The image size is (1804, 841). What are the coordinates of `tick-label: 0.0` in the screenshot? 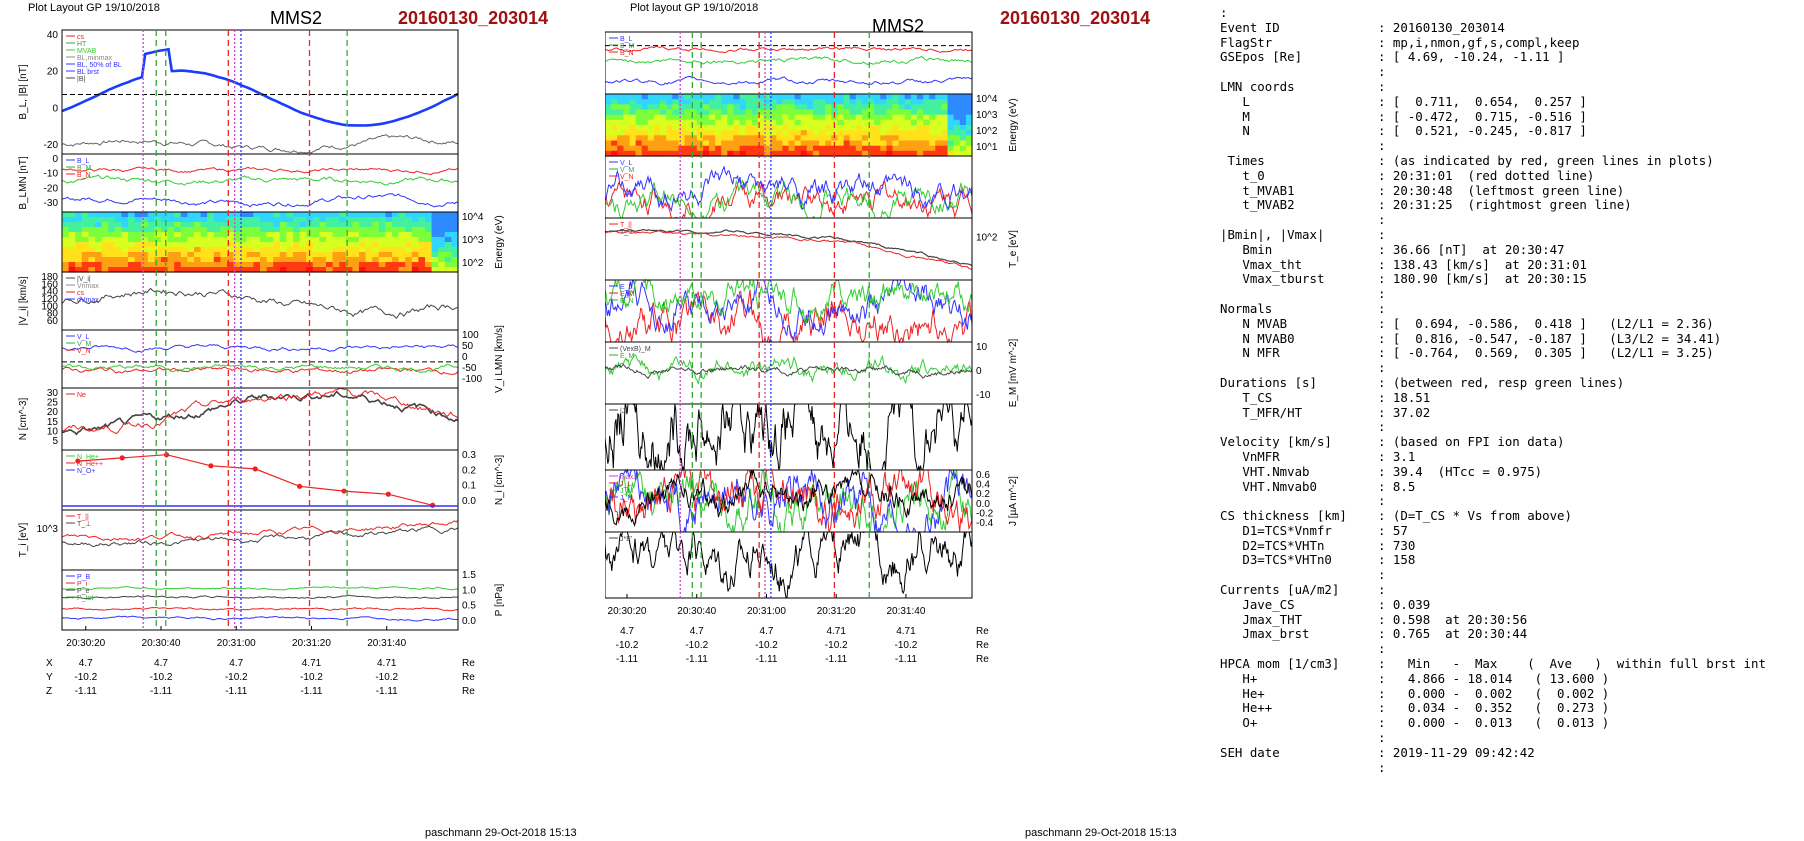 It's located at (983, 504).